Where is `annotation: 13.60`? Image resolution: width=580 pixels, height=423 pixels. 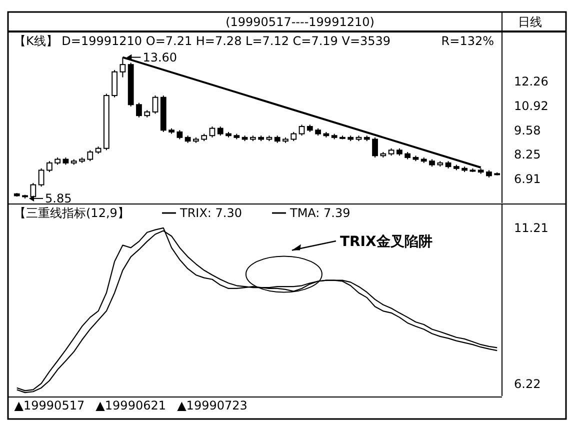 annotation: 13.60 is located at coordinates (160, 57).